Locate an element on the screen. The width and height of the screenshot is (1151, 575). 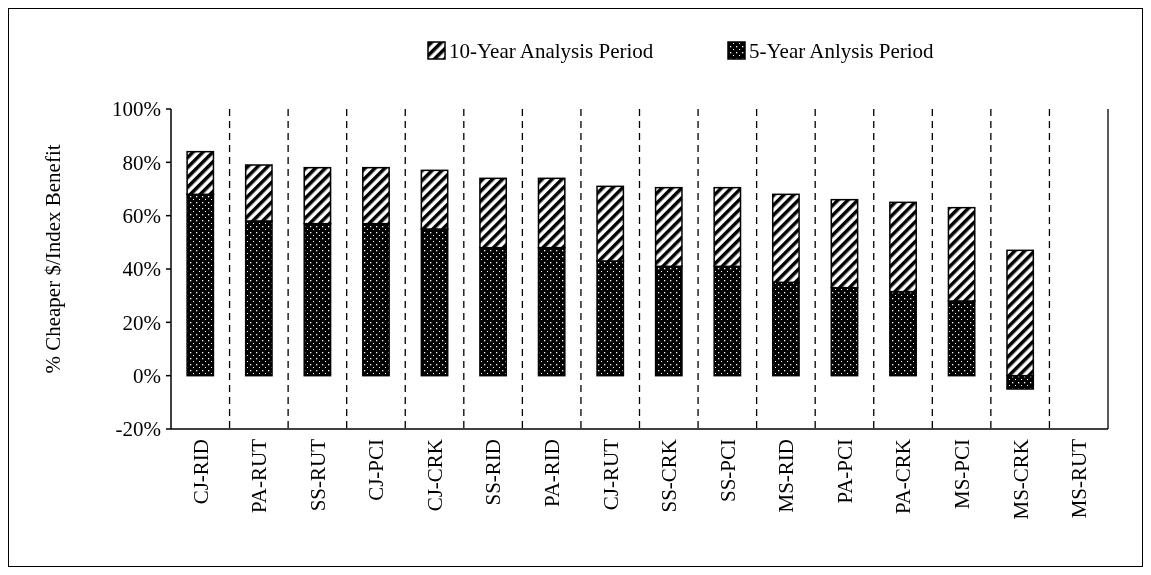
y-tick-label: 80% is located at coordinates (141, 162).